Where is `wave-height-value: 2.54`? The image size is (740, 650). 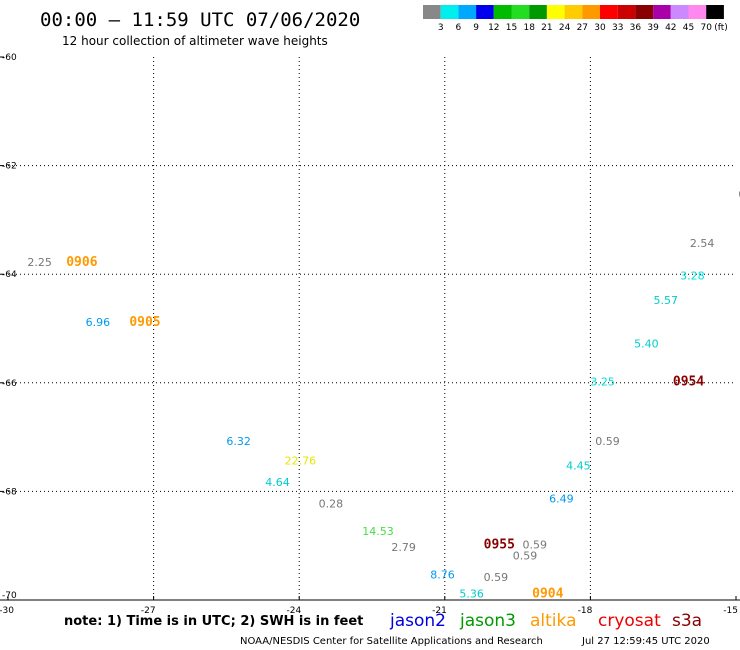
wave-height-value: 2.54 is located at coordinates (702, 243).